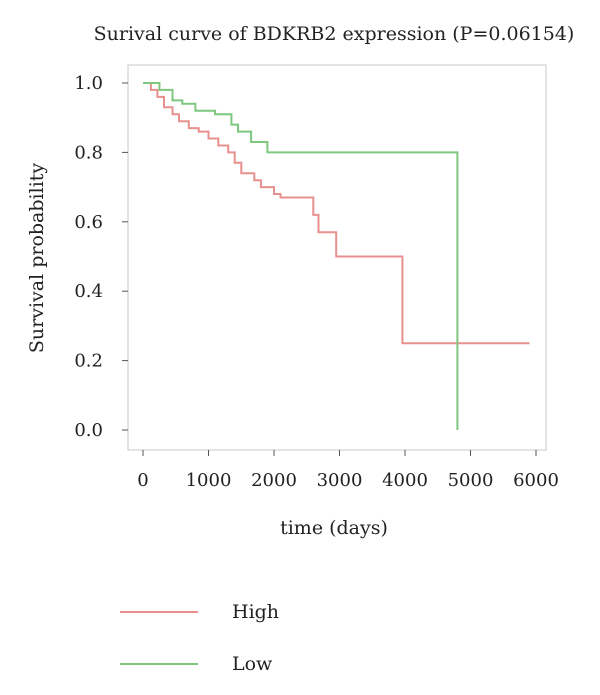 The height and width of the screenshot is (695, 600). Describe the element at coordinates (101, 257) in the screenshot. I see `y-axis: 0.0 0.2 0.4 0.6 0.8 1.0` at that location.